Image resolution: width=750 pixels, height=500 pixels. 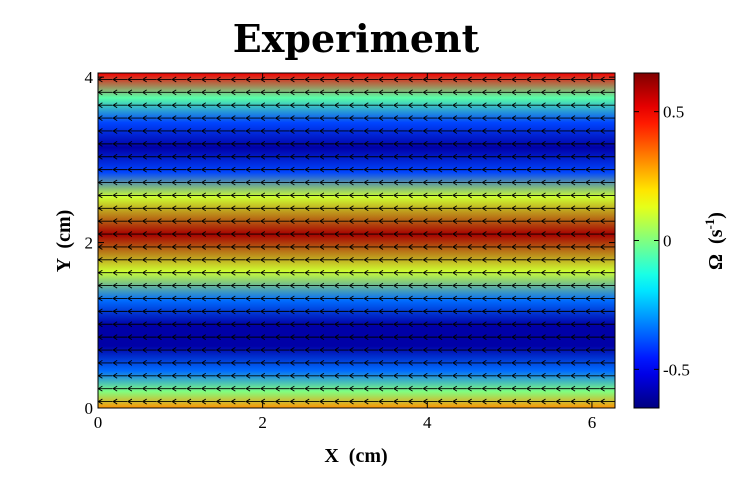 What do you see at coordinates (427, 422) in the screenshot?
I see `x-tick-label: 4` at bounding box center [427, 422].